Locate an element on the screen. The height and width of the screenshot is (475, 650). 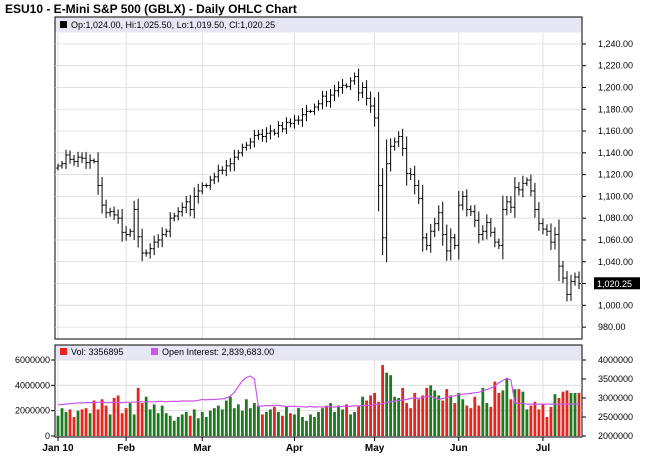
last-close-label: 1,020.25 is located at coordinates (614, 284).